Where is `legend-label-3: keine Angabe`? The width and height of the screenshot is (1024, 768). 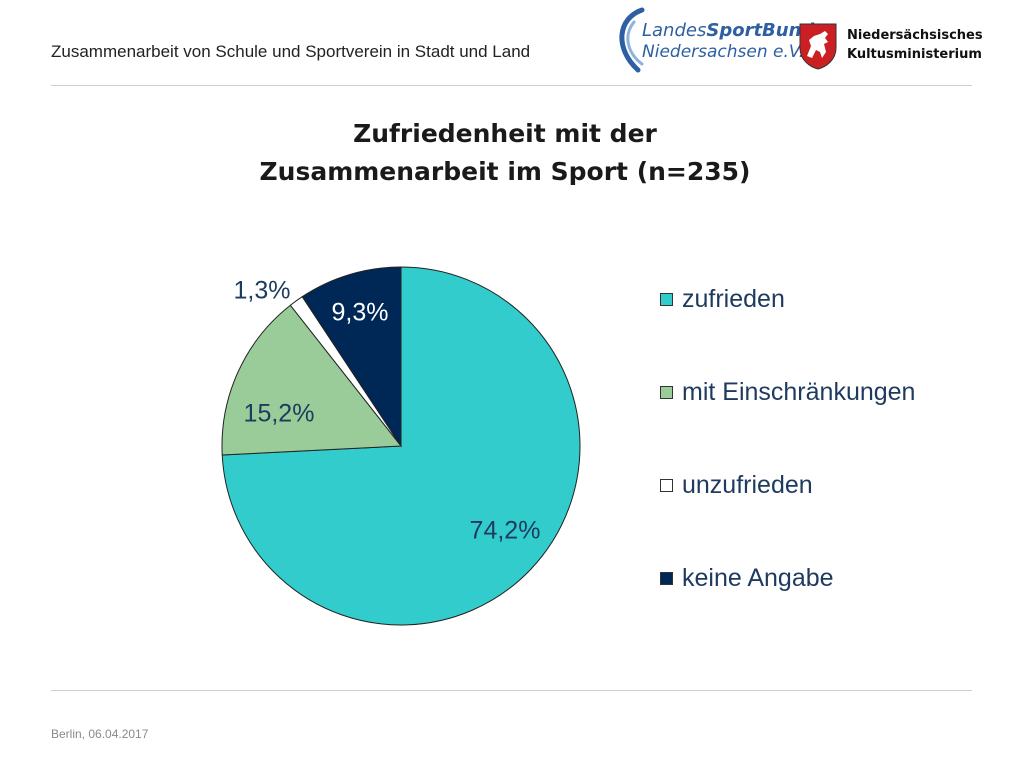 legend-label-3: keine Angabe is located at coordinates (758, 578).